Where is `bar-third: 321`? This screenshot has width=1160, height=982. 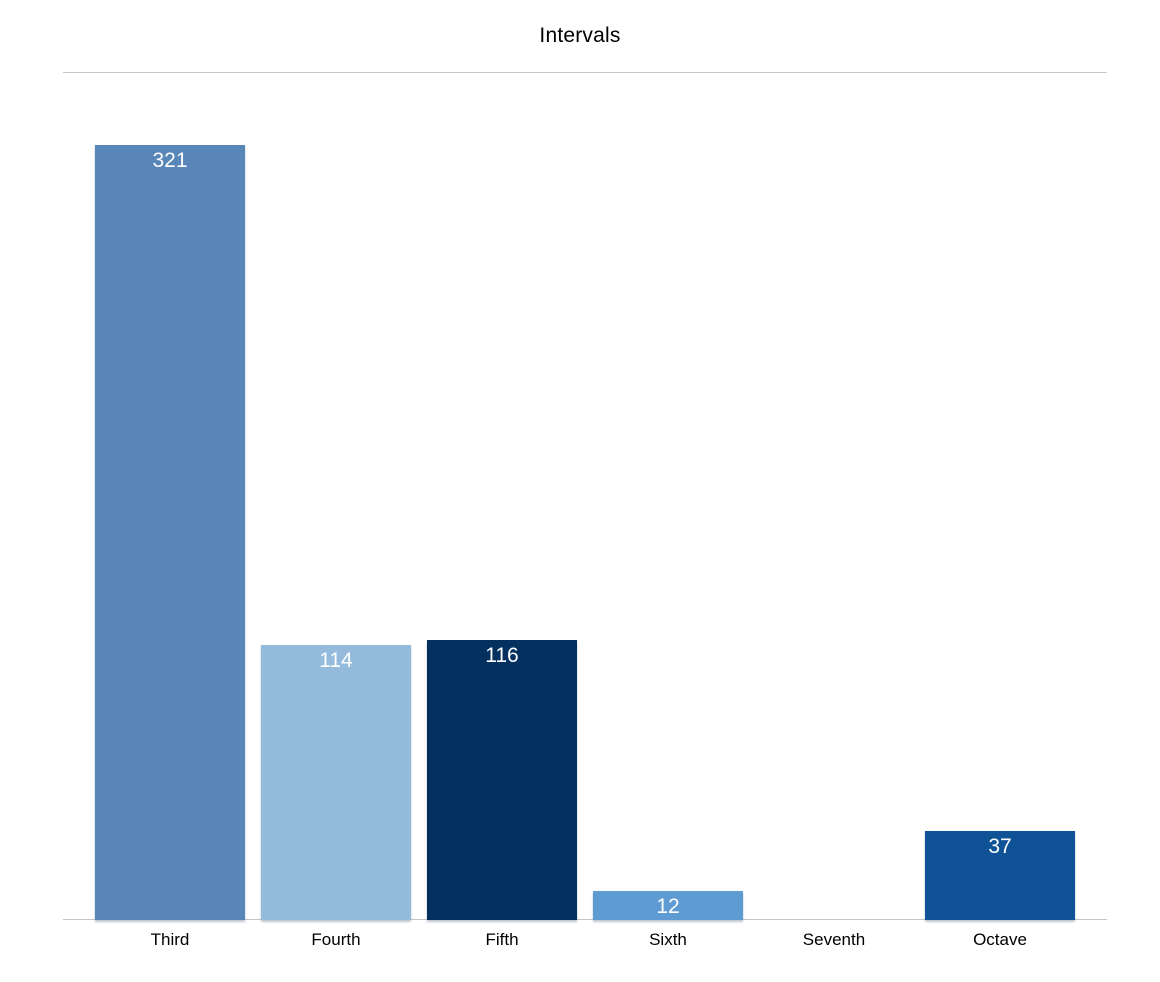
bar-third: 321 is located at coordinates (170, 532).